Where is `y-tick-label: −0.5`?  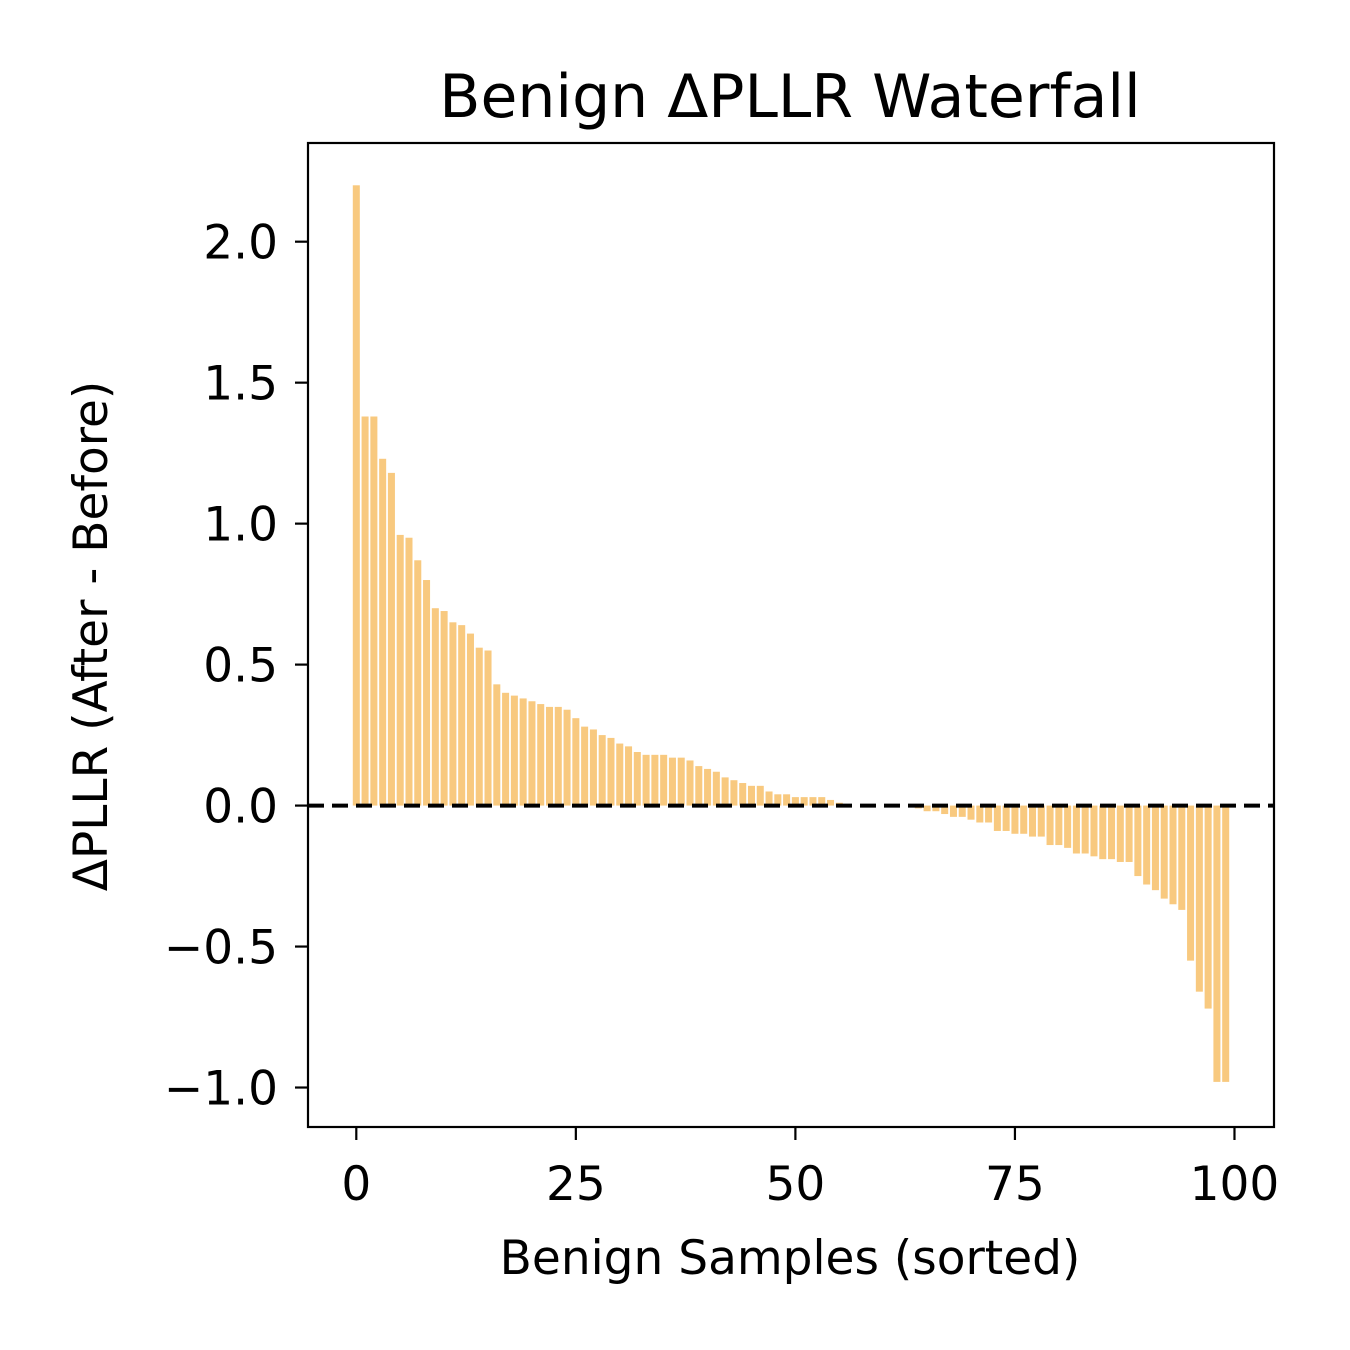
y-tick-label: −0.5 is located at coordinates (221, 948).